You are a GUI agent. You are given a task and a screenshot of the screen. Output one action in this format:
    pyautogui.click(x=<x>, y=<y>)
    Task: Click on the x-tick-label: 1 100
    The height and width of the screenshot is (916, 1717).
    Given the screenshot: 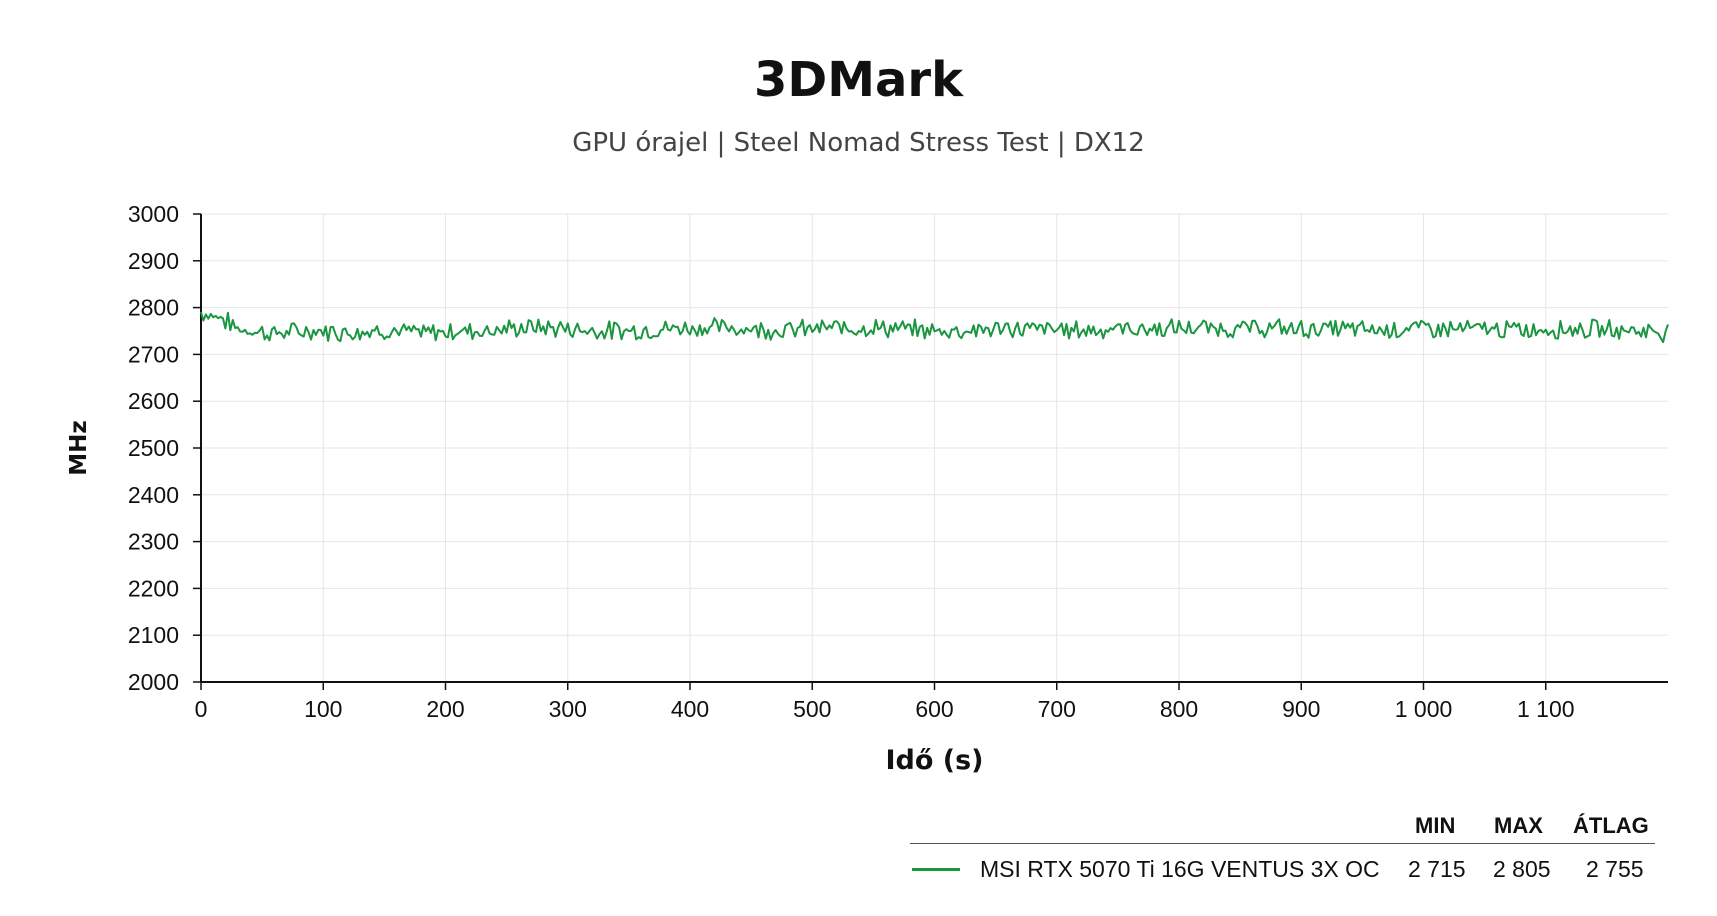 What is the action you would take?
    pyautogui.click(x=1546, y=709)
    